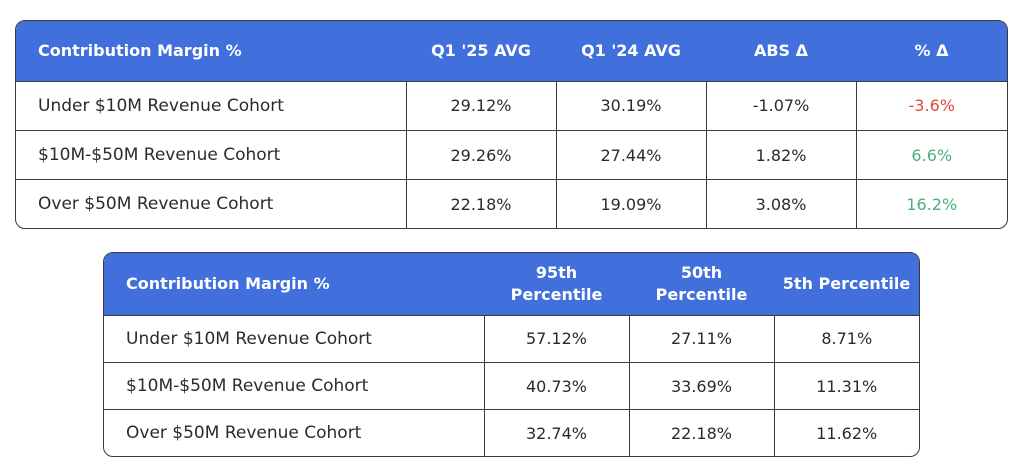 The image size is (1024, 472). I want to click on cell-q1-24: 27.44%, so click(630, 154).